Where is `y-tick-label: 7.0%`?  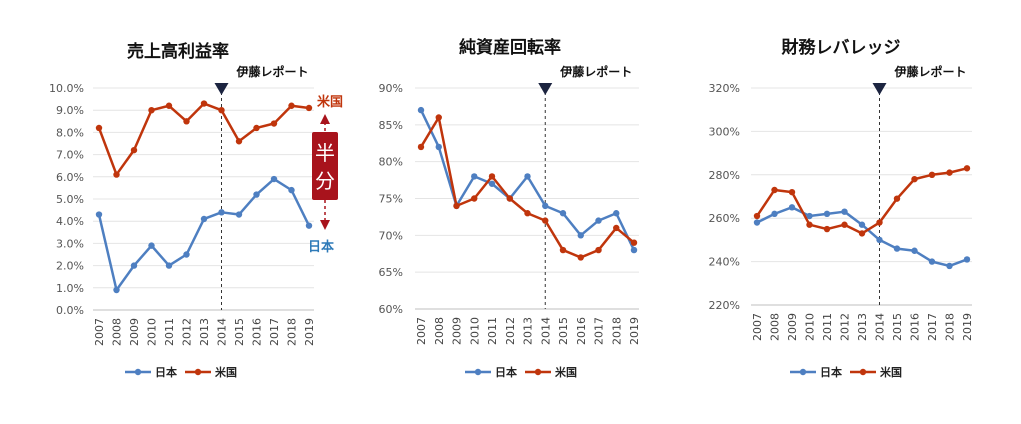
y-tick-label: 7.0% is located at coordinates (70, 155).